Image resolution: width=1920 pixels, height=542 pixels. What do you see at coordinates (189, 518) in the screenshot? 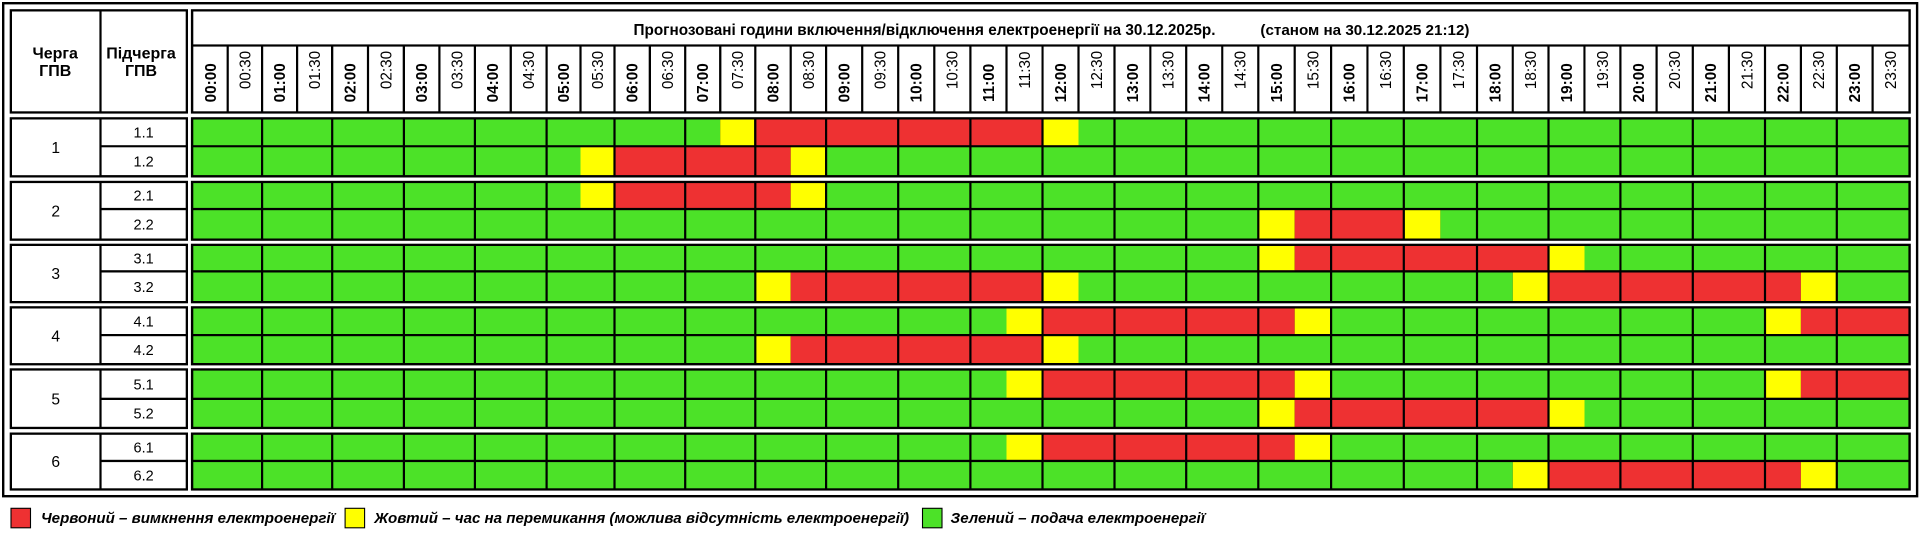
I see `svg-text:Червоний – вимкнення електроен: Червоний – вимкнення електроенергії` at bounding box center [189, 518].